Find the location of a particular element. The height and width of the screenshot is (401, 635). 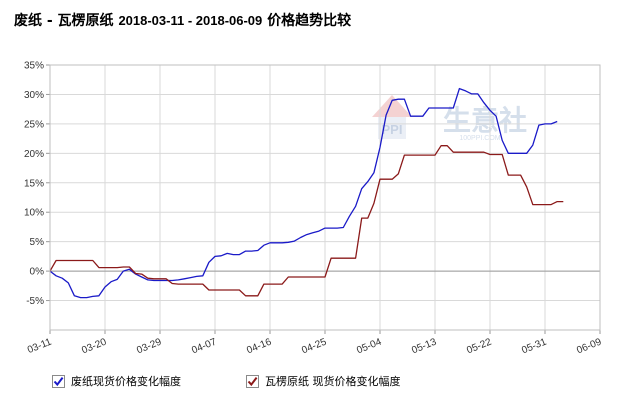

y-tick-label: 10% is located at coordinates (34, 213).